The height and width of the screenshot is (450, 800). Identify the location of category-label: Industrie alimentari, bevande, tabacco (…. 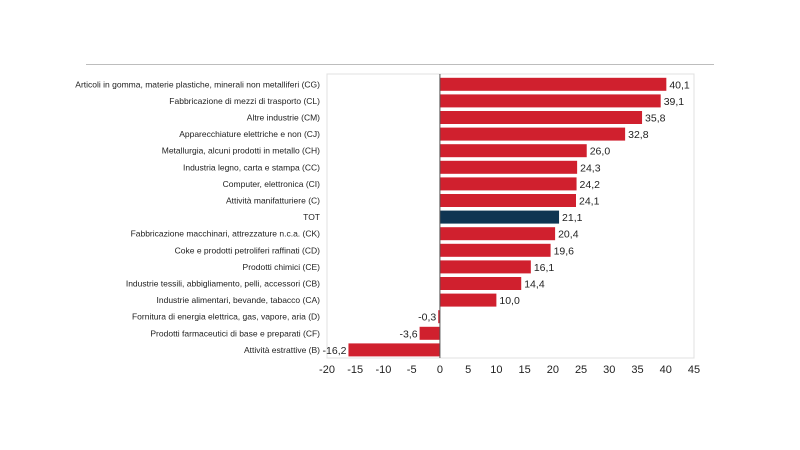
(239, 300).